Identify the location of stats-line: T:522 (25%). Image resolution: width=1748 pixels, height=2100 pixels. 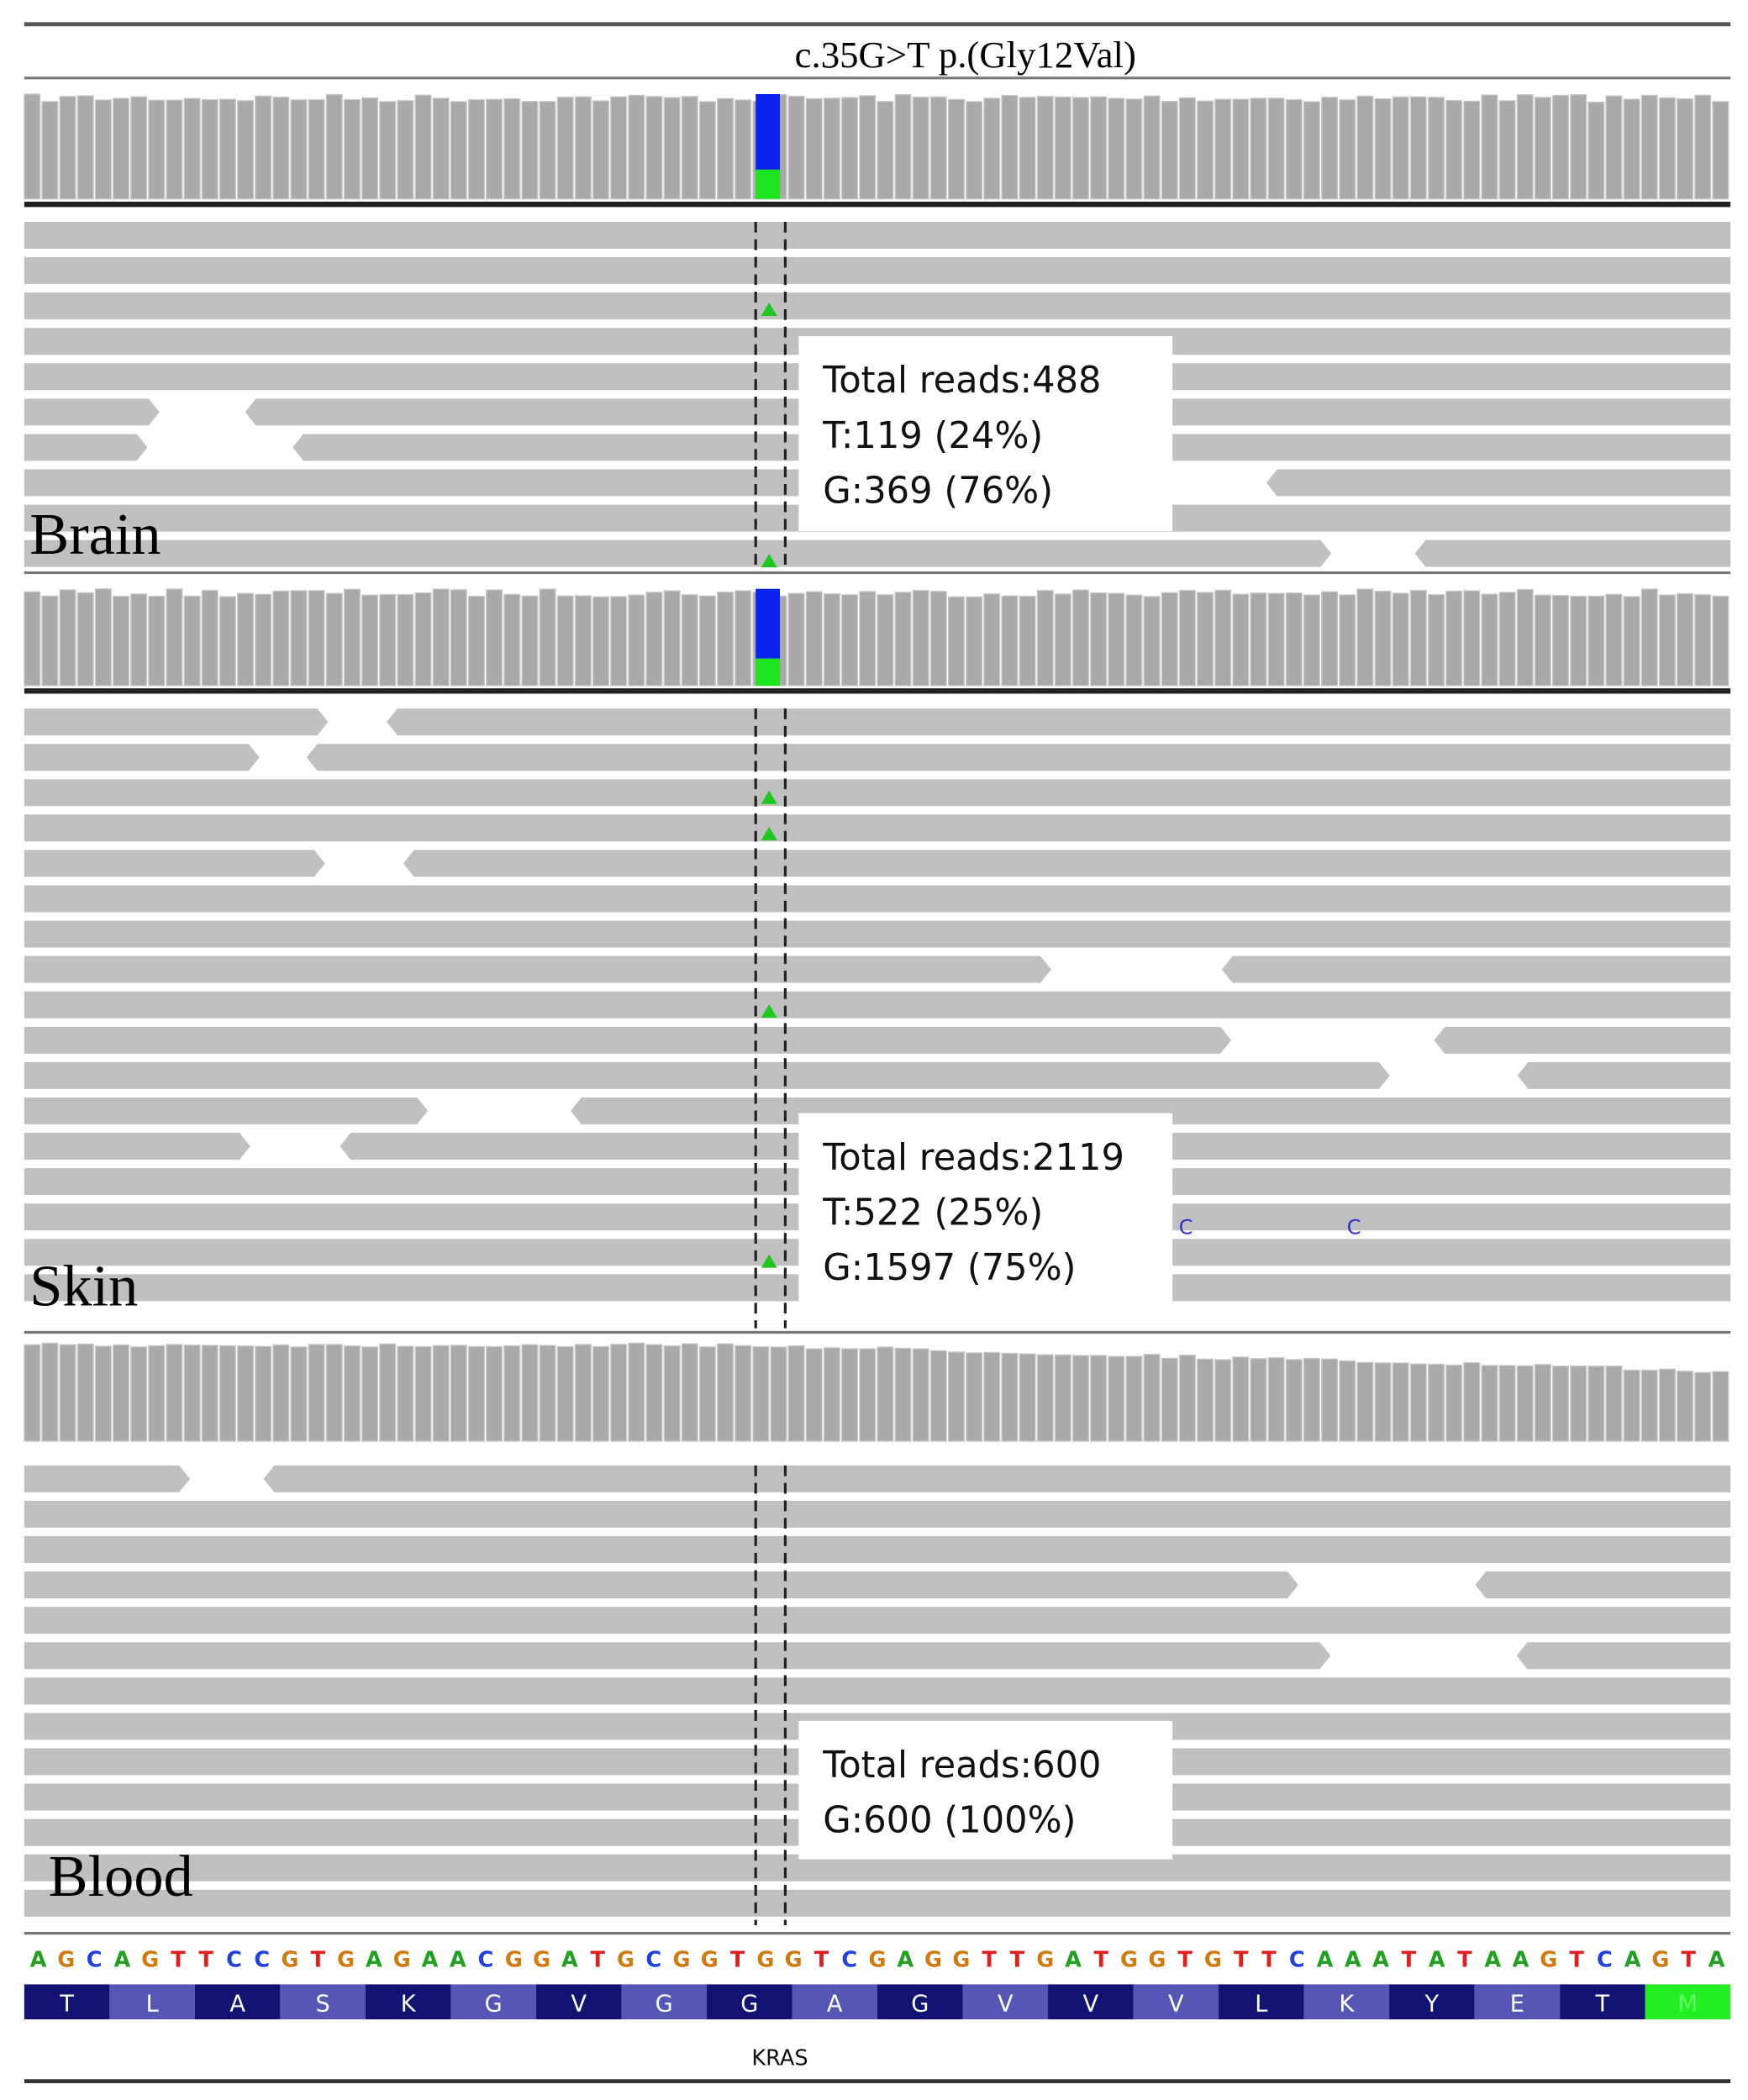
(932, 1213).